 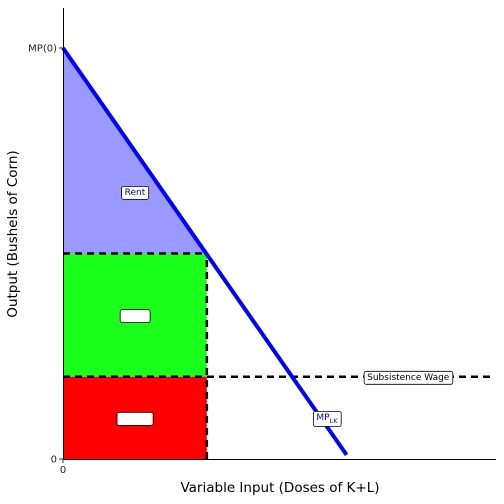 I want to click on label-rent: Rent, so click(x=135, y=192).